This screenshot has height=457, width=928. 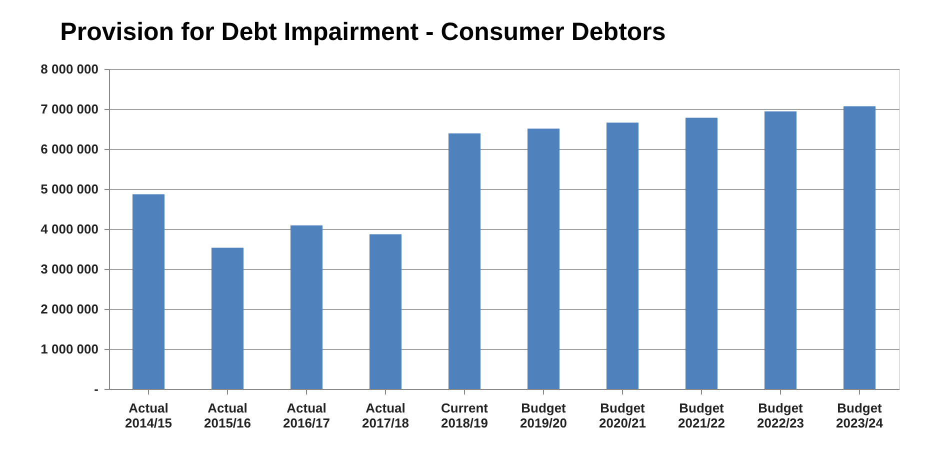 I want to click on y-tick-label: 4 000 000, so click(x=69, y=229).